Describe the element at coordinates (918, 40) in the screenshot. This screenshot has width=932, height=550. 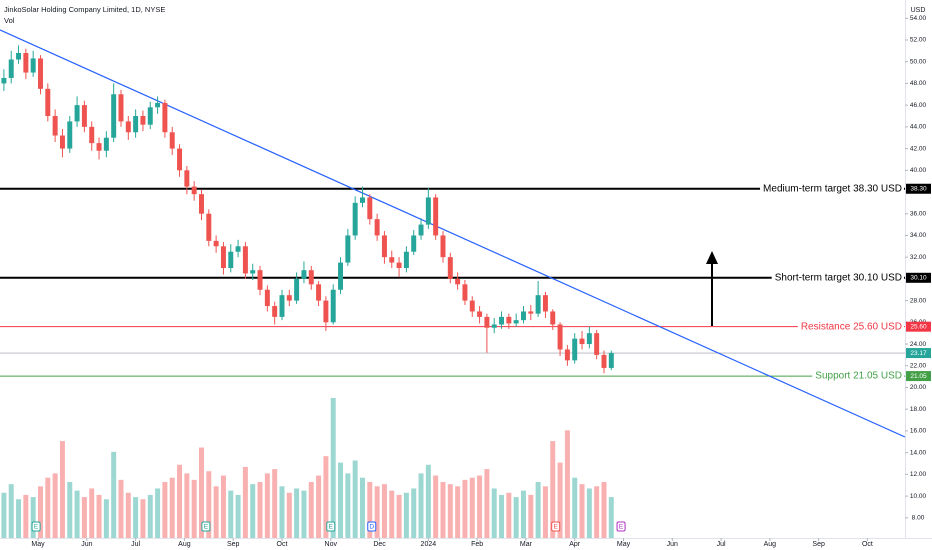
I see `y-tick-label: 52.00` at that location.